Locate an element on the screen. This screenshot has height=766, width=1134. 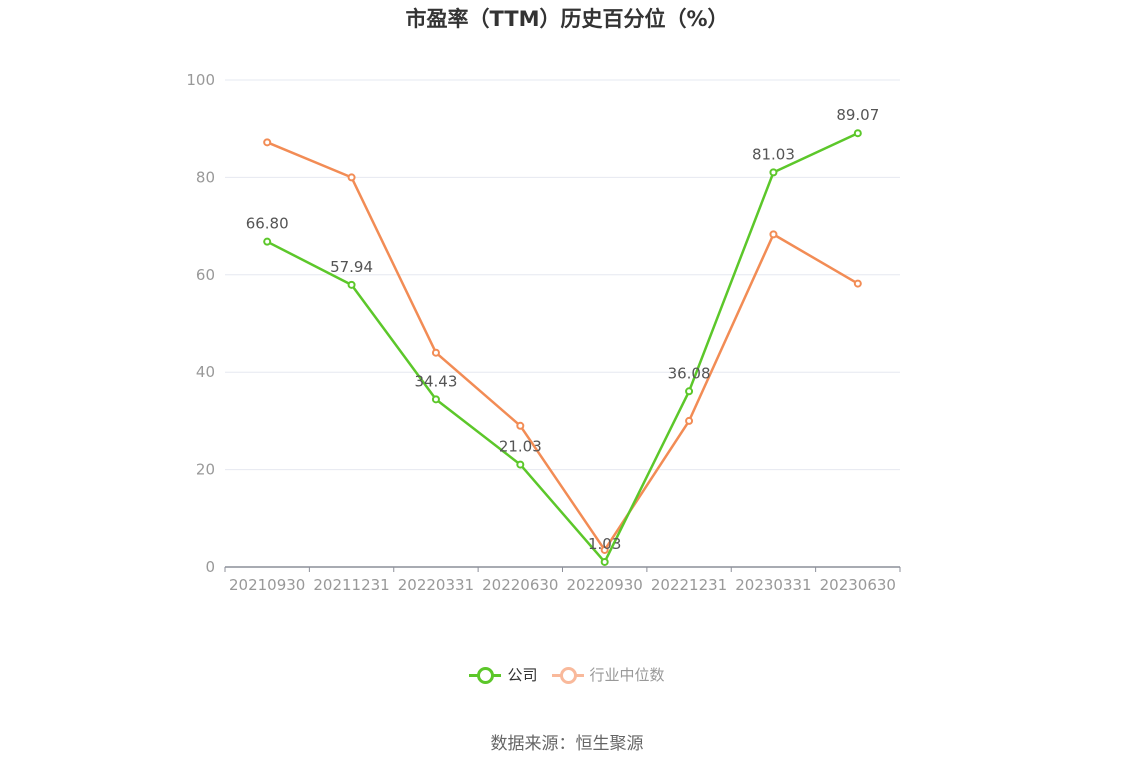
x-tick-label: 20220630 is located at coordinates (520, 585).